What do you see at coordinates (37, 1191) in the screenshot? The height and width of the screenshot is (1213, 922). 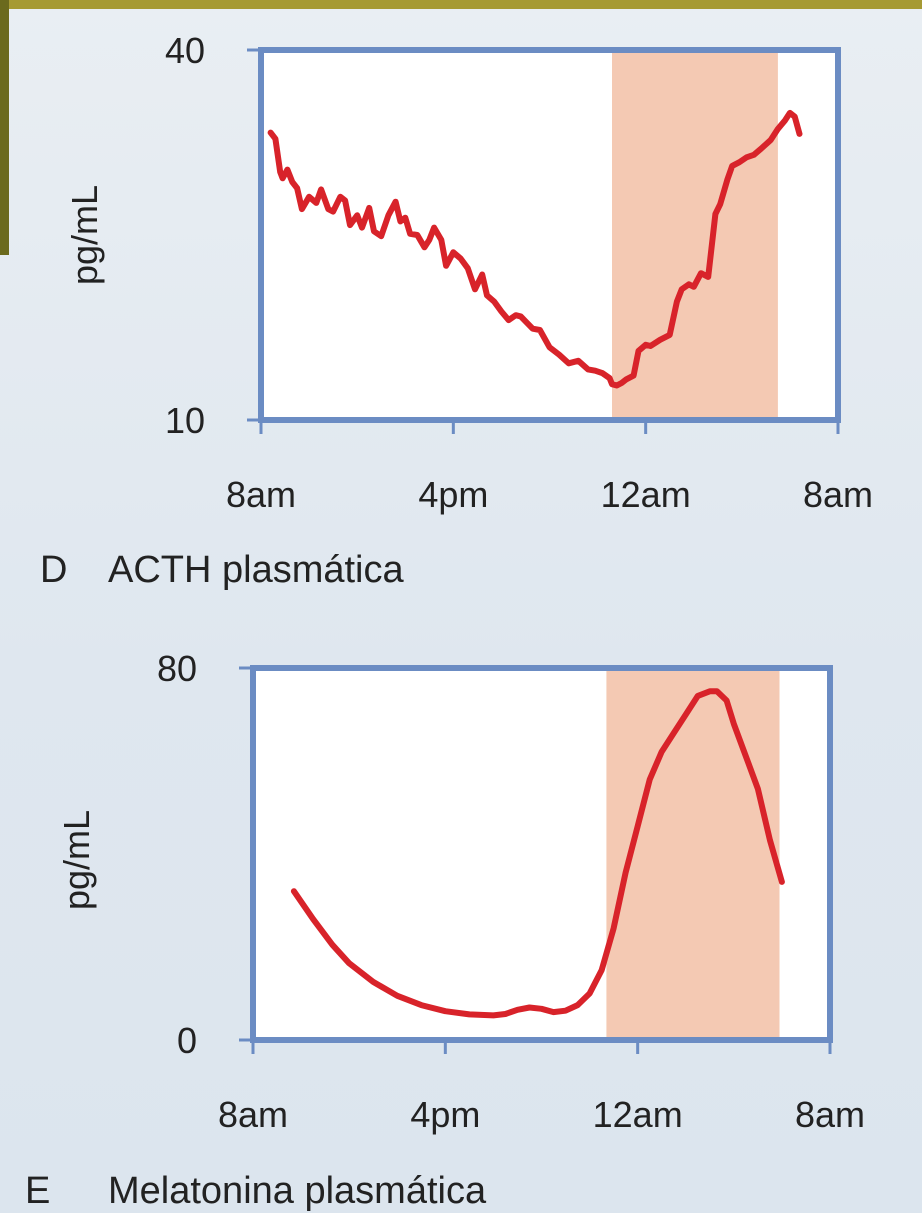 I see `panel-letter: E` at bounding box center [37, 1191].